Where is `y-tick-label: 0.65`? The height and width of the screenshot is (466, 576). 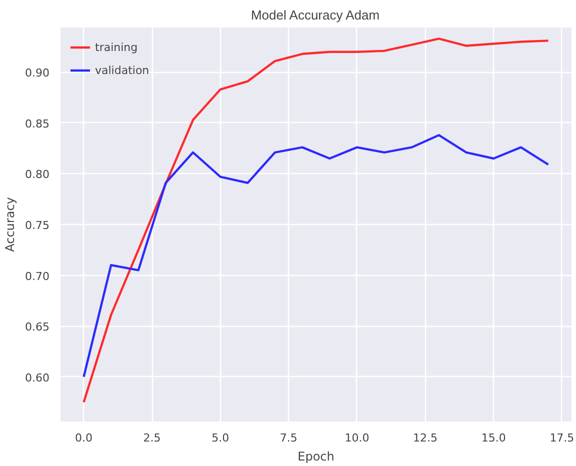 y-tick-label: 0.65 is located at coordinates (37, 327).